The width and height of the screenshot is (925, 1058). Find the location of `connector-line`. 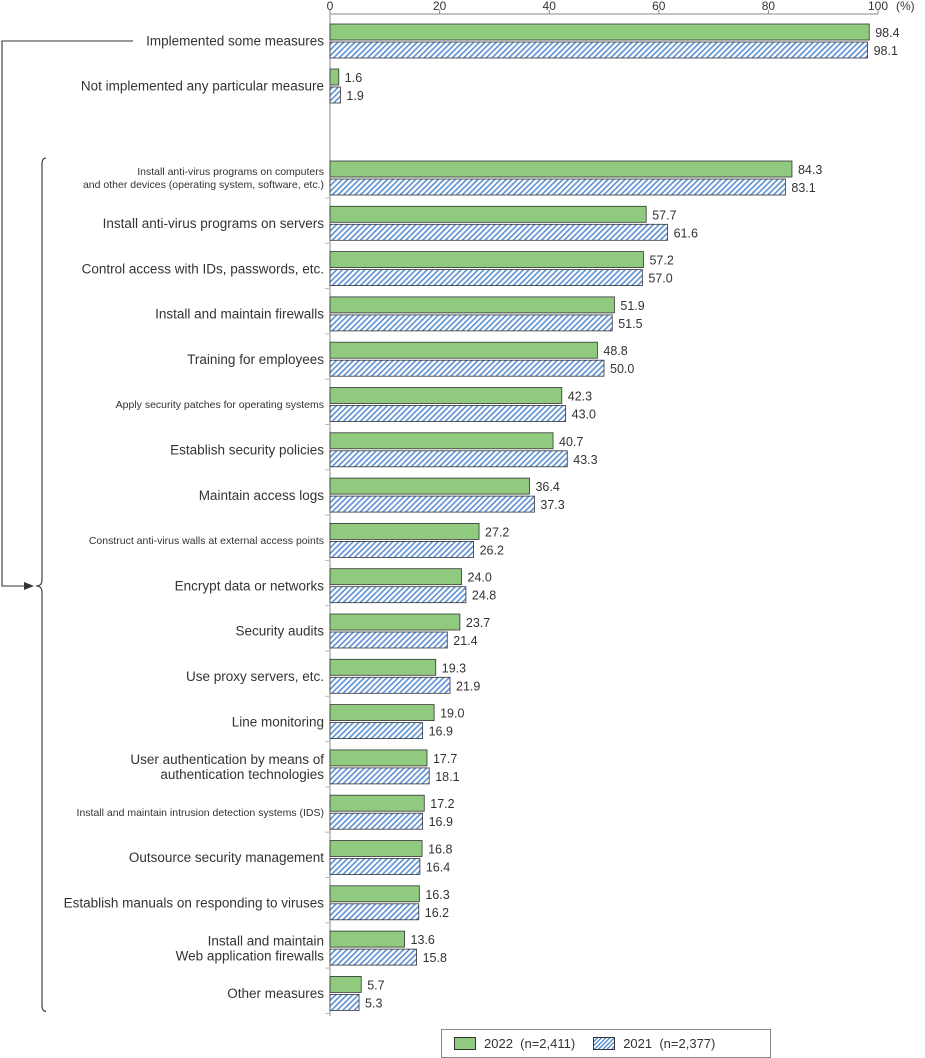

connector-line is located at coordinates (67, 313).